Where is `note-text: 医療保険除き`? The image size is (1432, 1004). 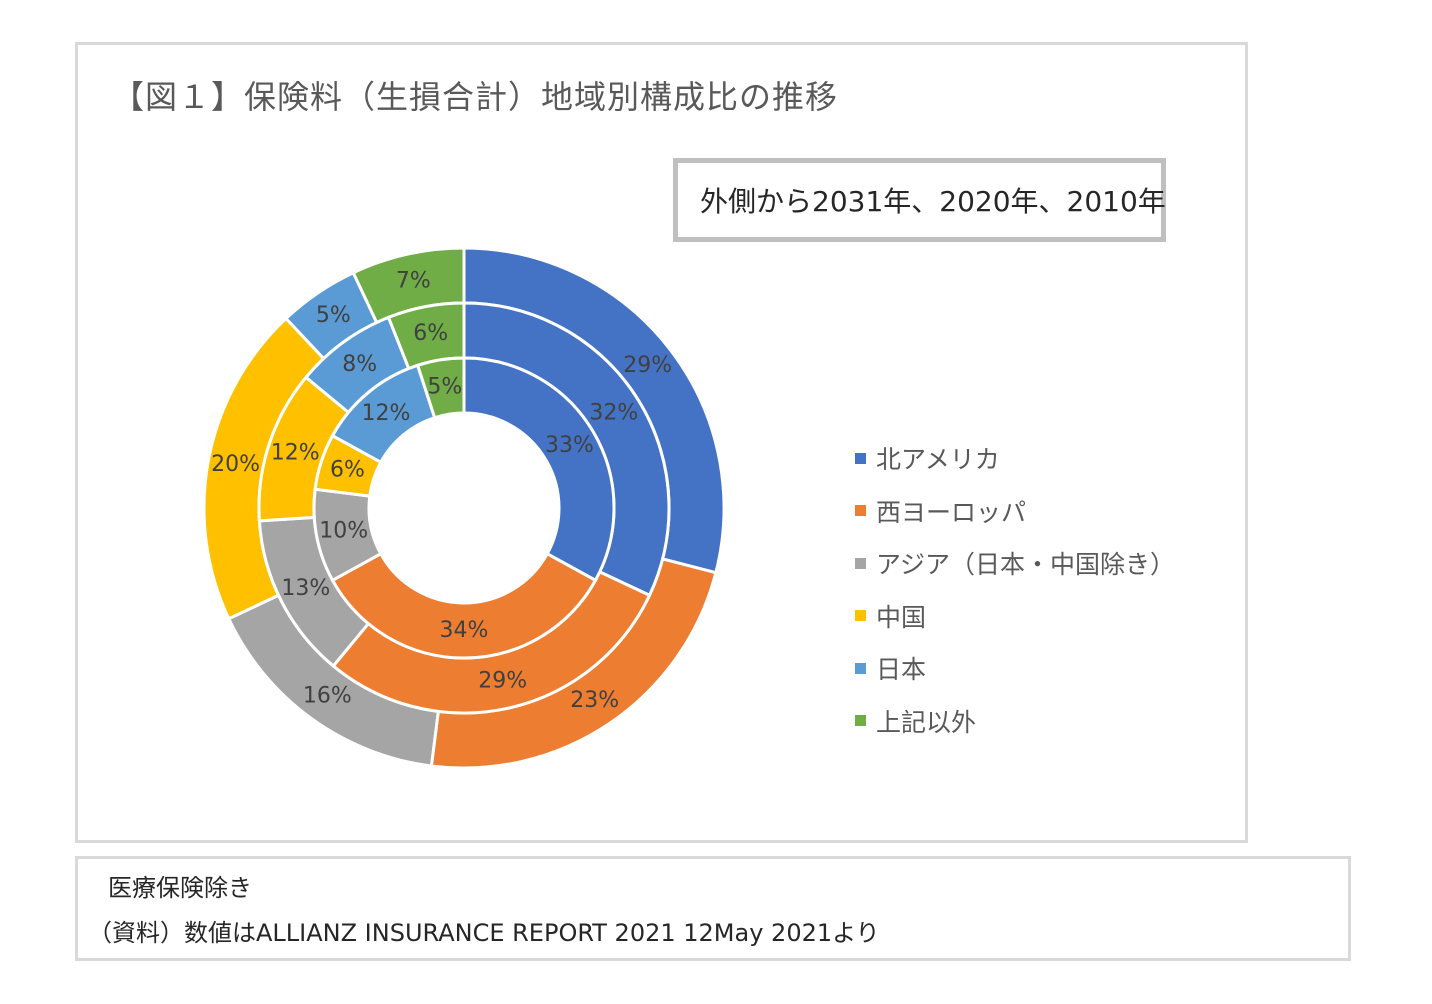
note-text: 医療保険除き is located at coordinates (180, 888).